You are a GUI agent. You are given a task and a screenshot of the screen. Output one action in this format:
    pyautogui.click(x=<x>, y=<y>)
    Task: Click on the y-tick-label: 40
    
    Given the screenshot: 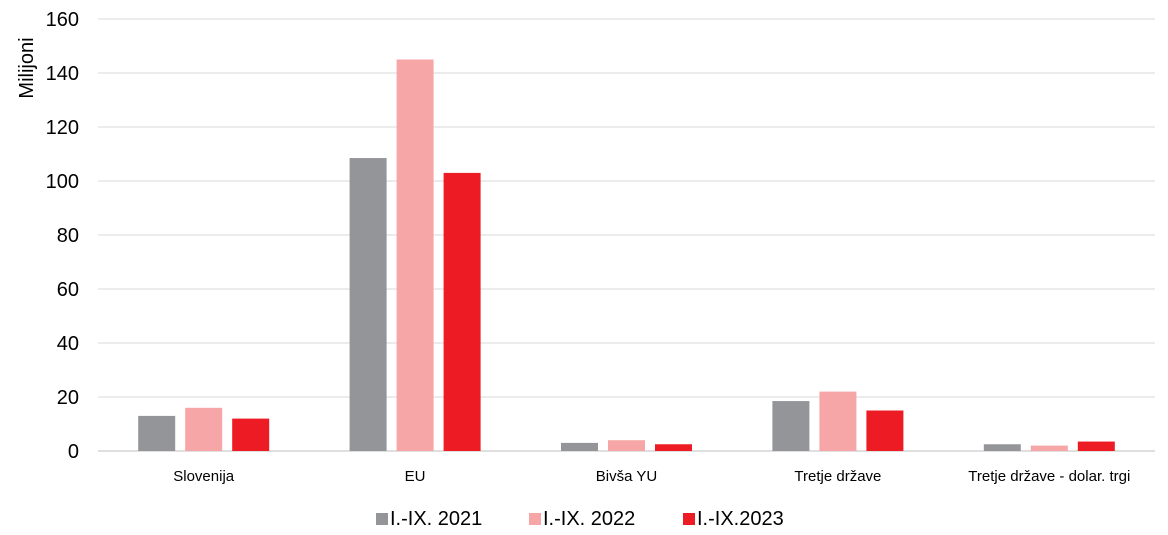 What is the action you would take?
    pyautogui.click(x=68, y=344)
    